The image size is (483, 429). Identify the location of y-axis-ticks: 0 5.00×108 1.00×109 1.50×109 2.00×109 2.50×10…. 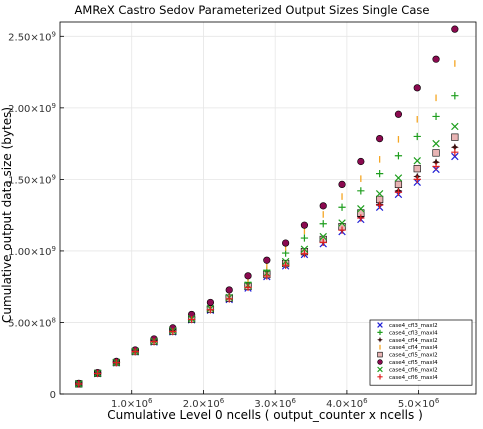
(36, 215).